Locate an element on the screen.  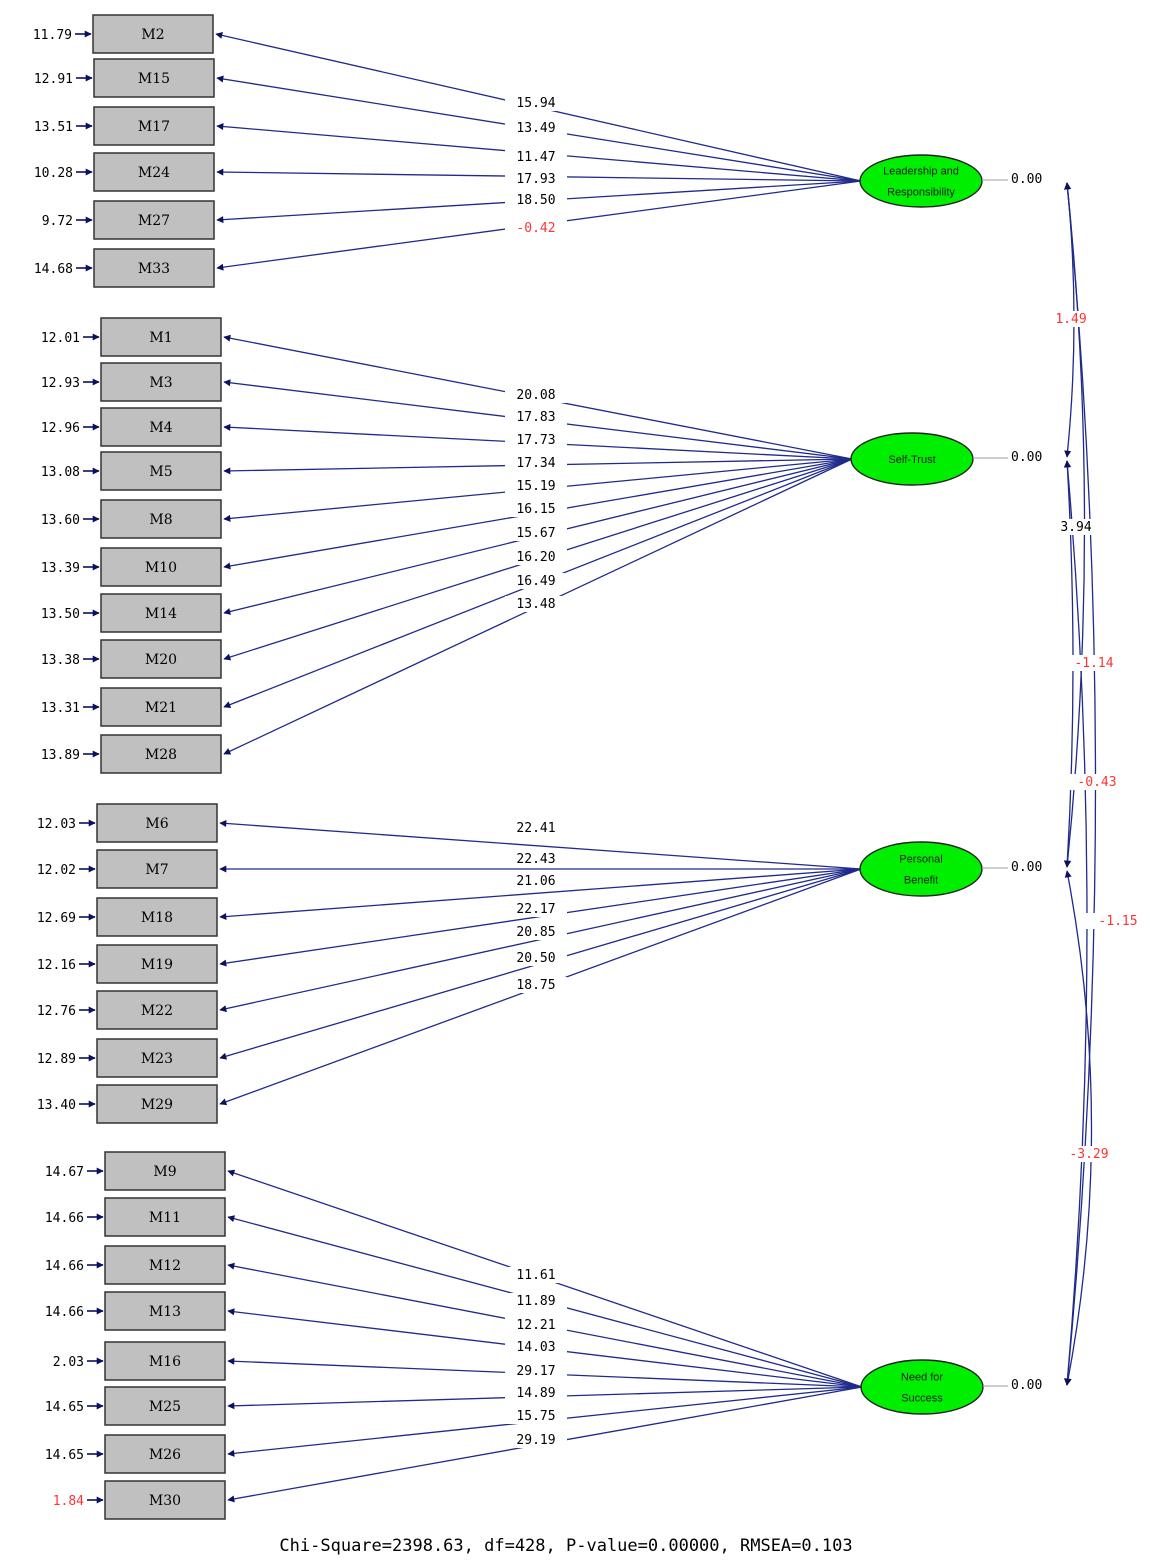
loading-label-group: 15.75 is located at coordinates (536, 1416).